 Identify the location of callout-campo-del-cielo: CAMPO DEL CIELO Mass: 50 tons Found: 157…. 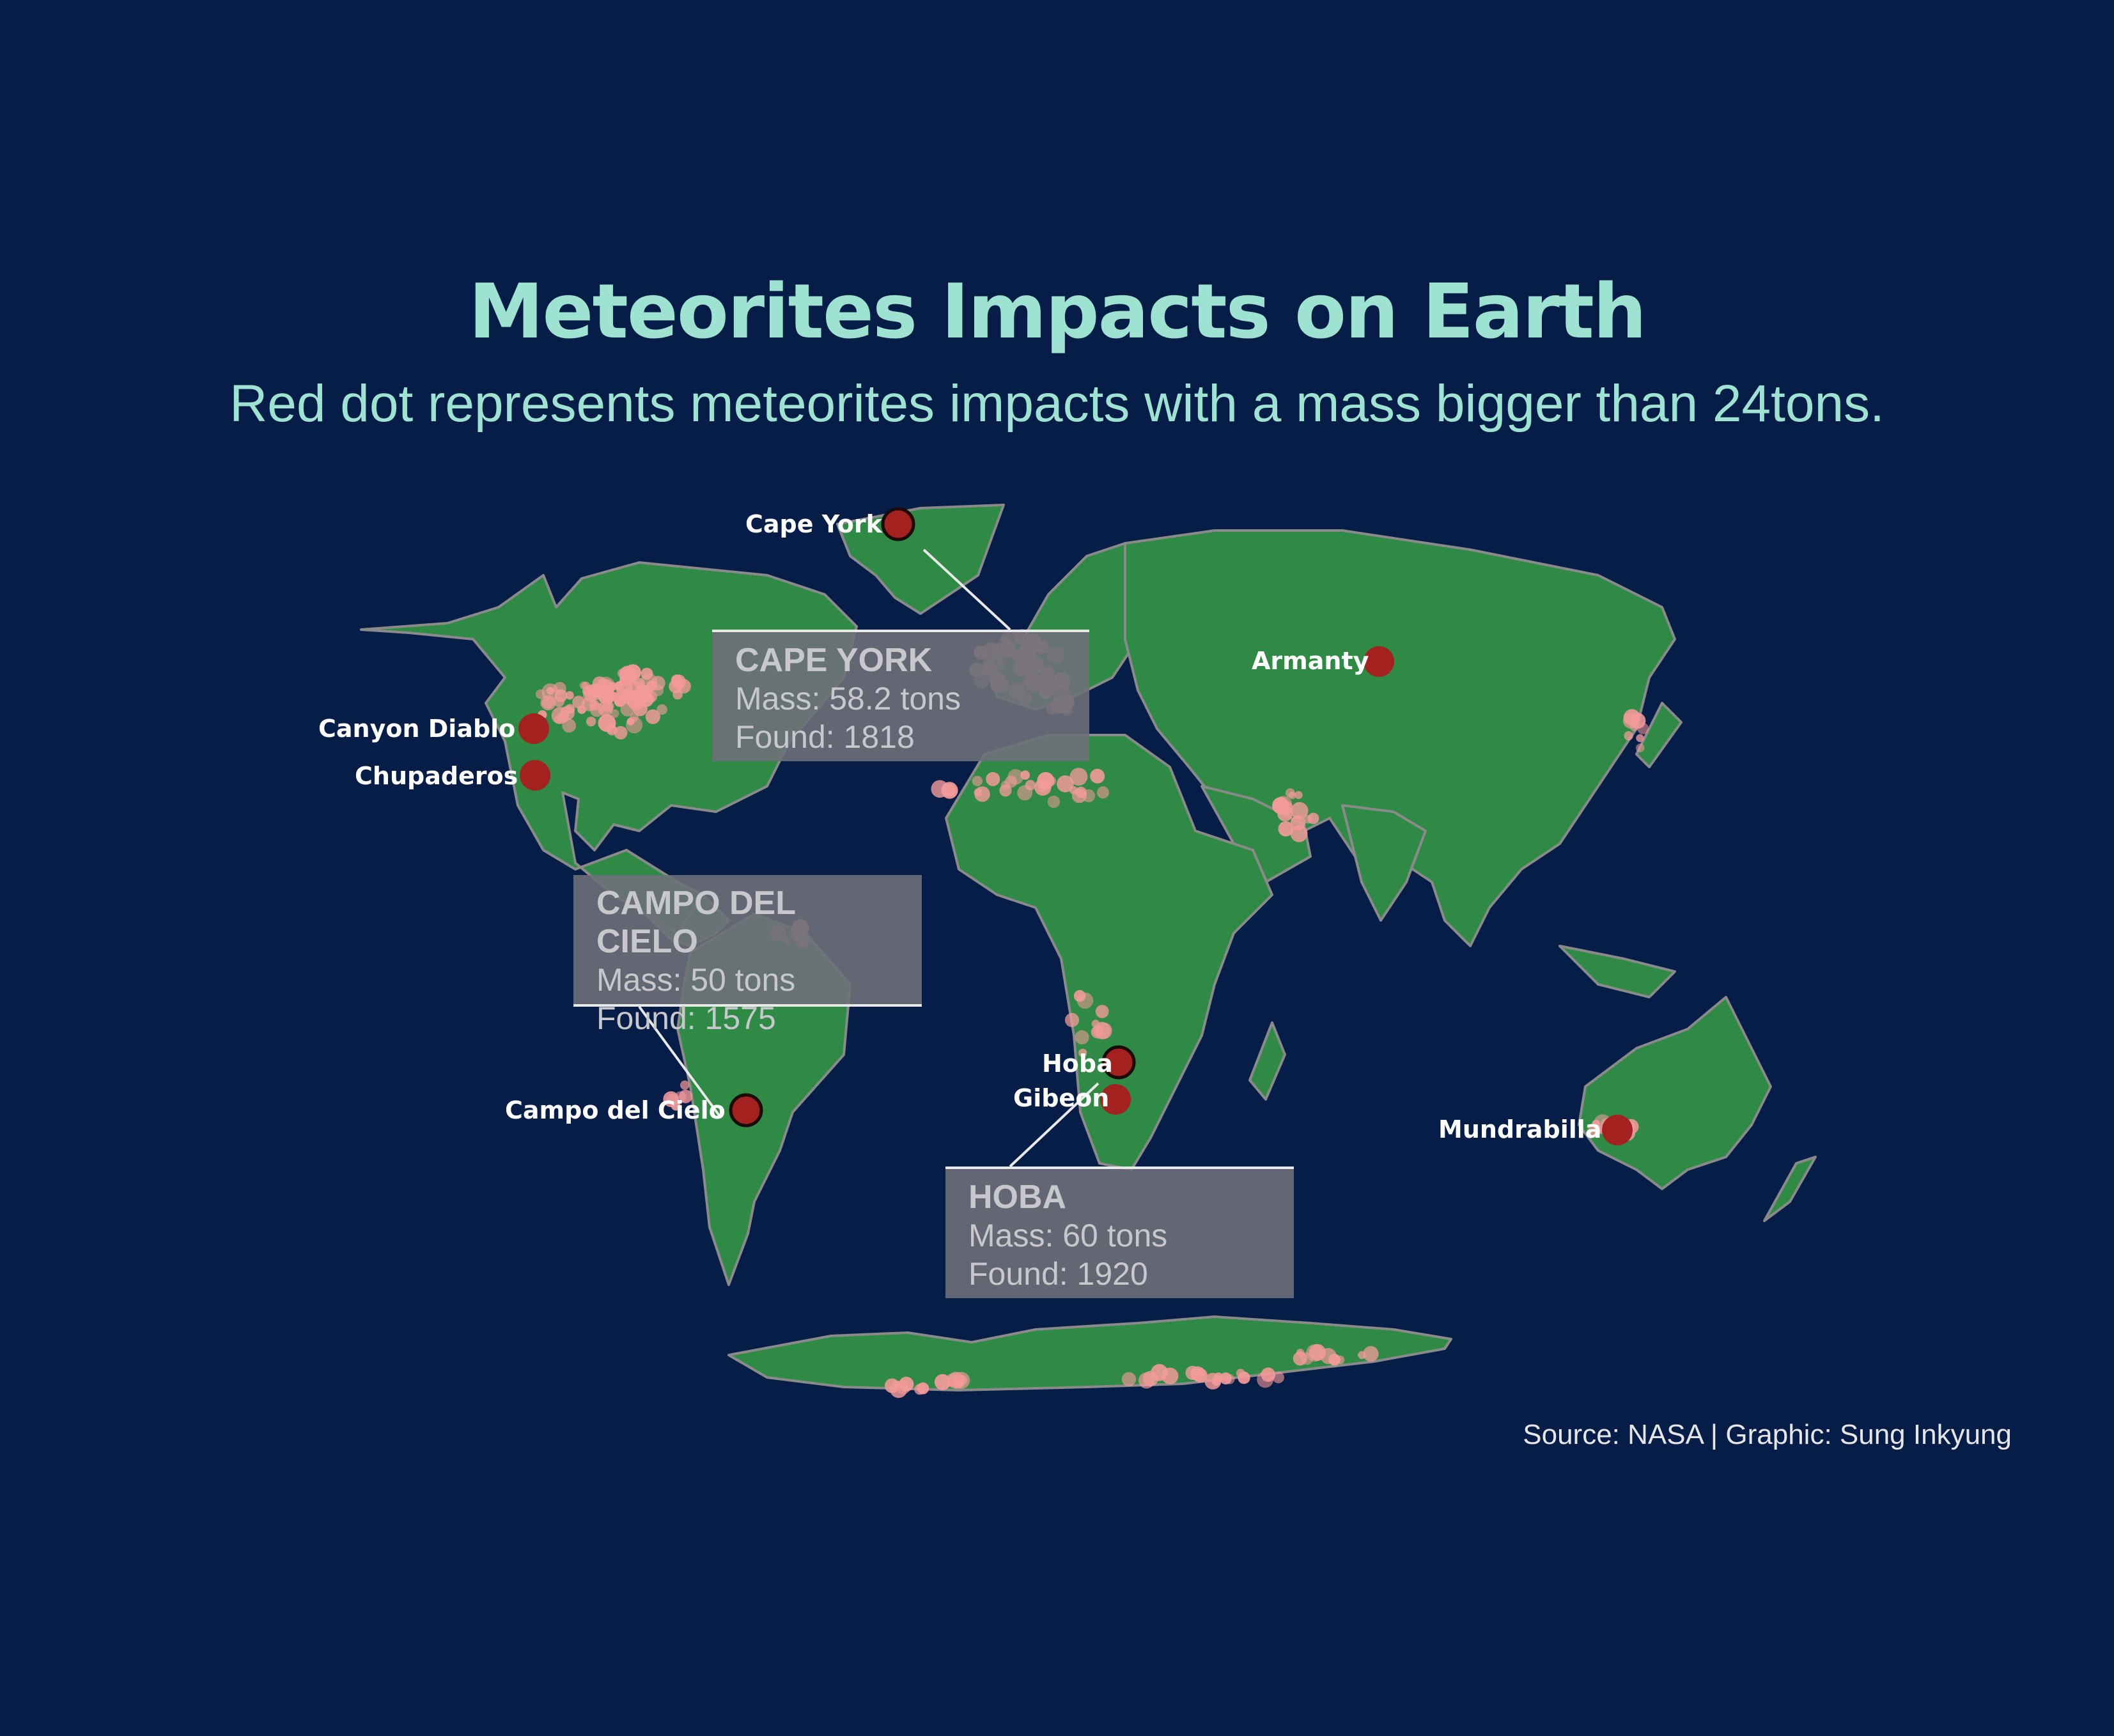
(747, 955).